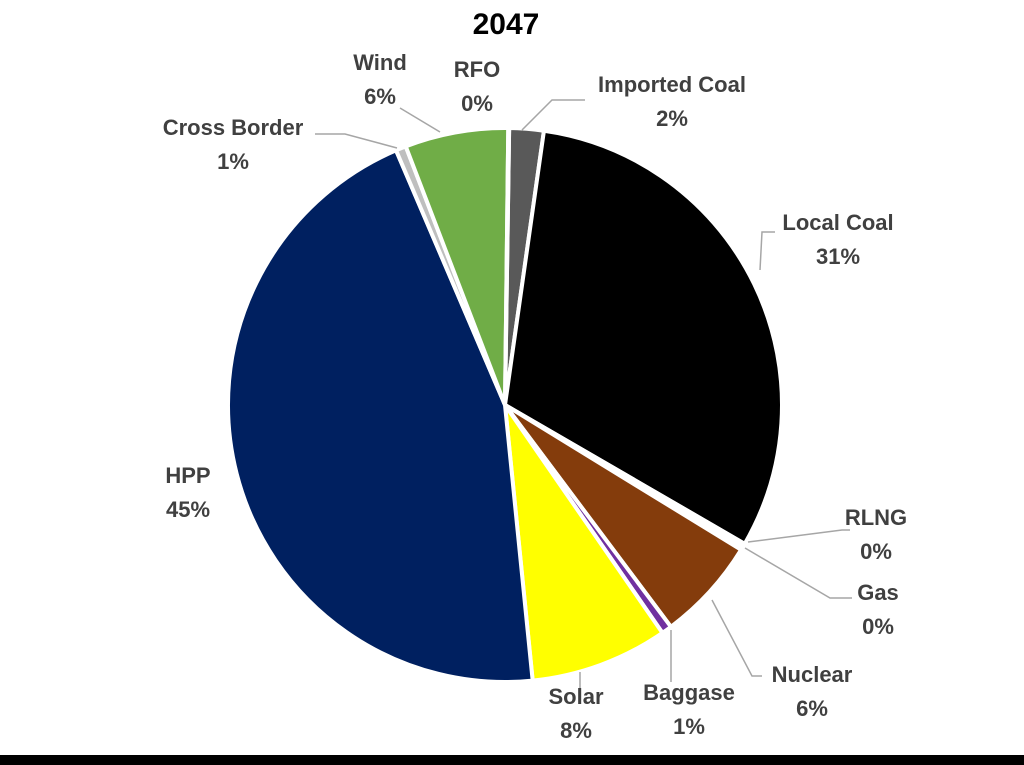  Describe the element at coordinates (584, 543) in the screenshot. I see `pie-slice-solar` at that location.